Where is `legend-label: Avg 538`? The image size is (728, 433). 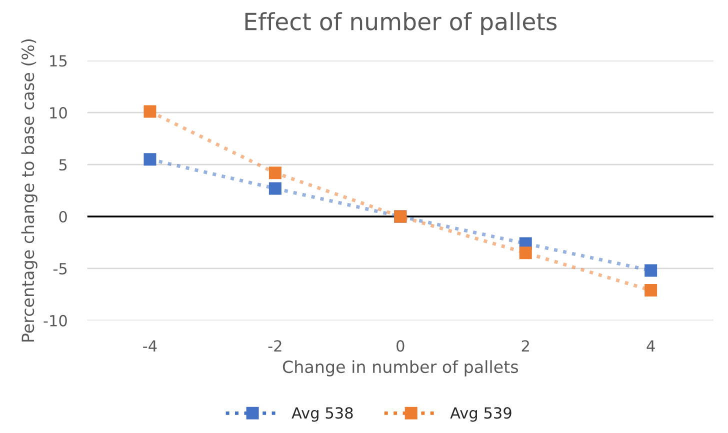
legend-label: Avg 538 is located at coordinates (322, 414).